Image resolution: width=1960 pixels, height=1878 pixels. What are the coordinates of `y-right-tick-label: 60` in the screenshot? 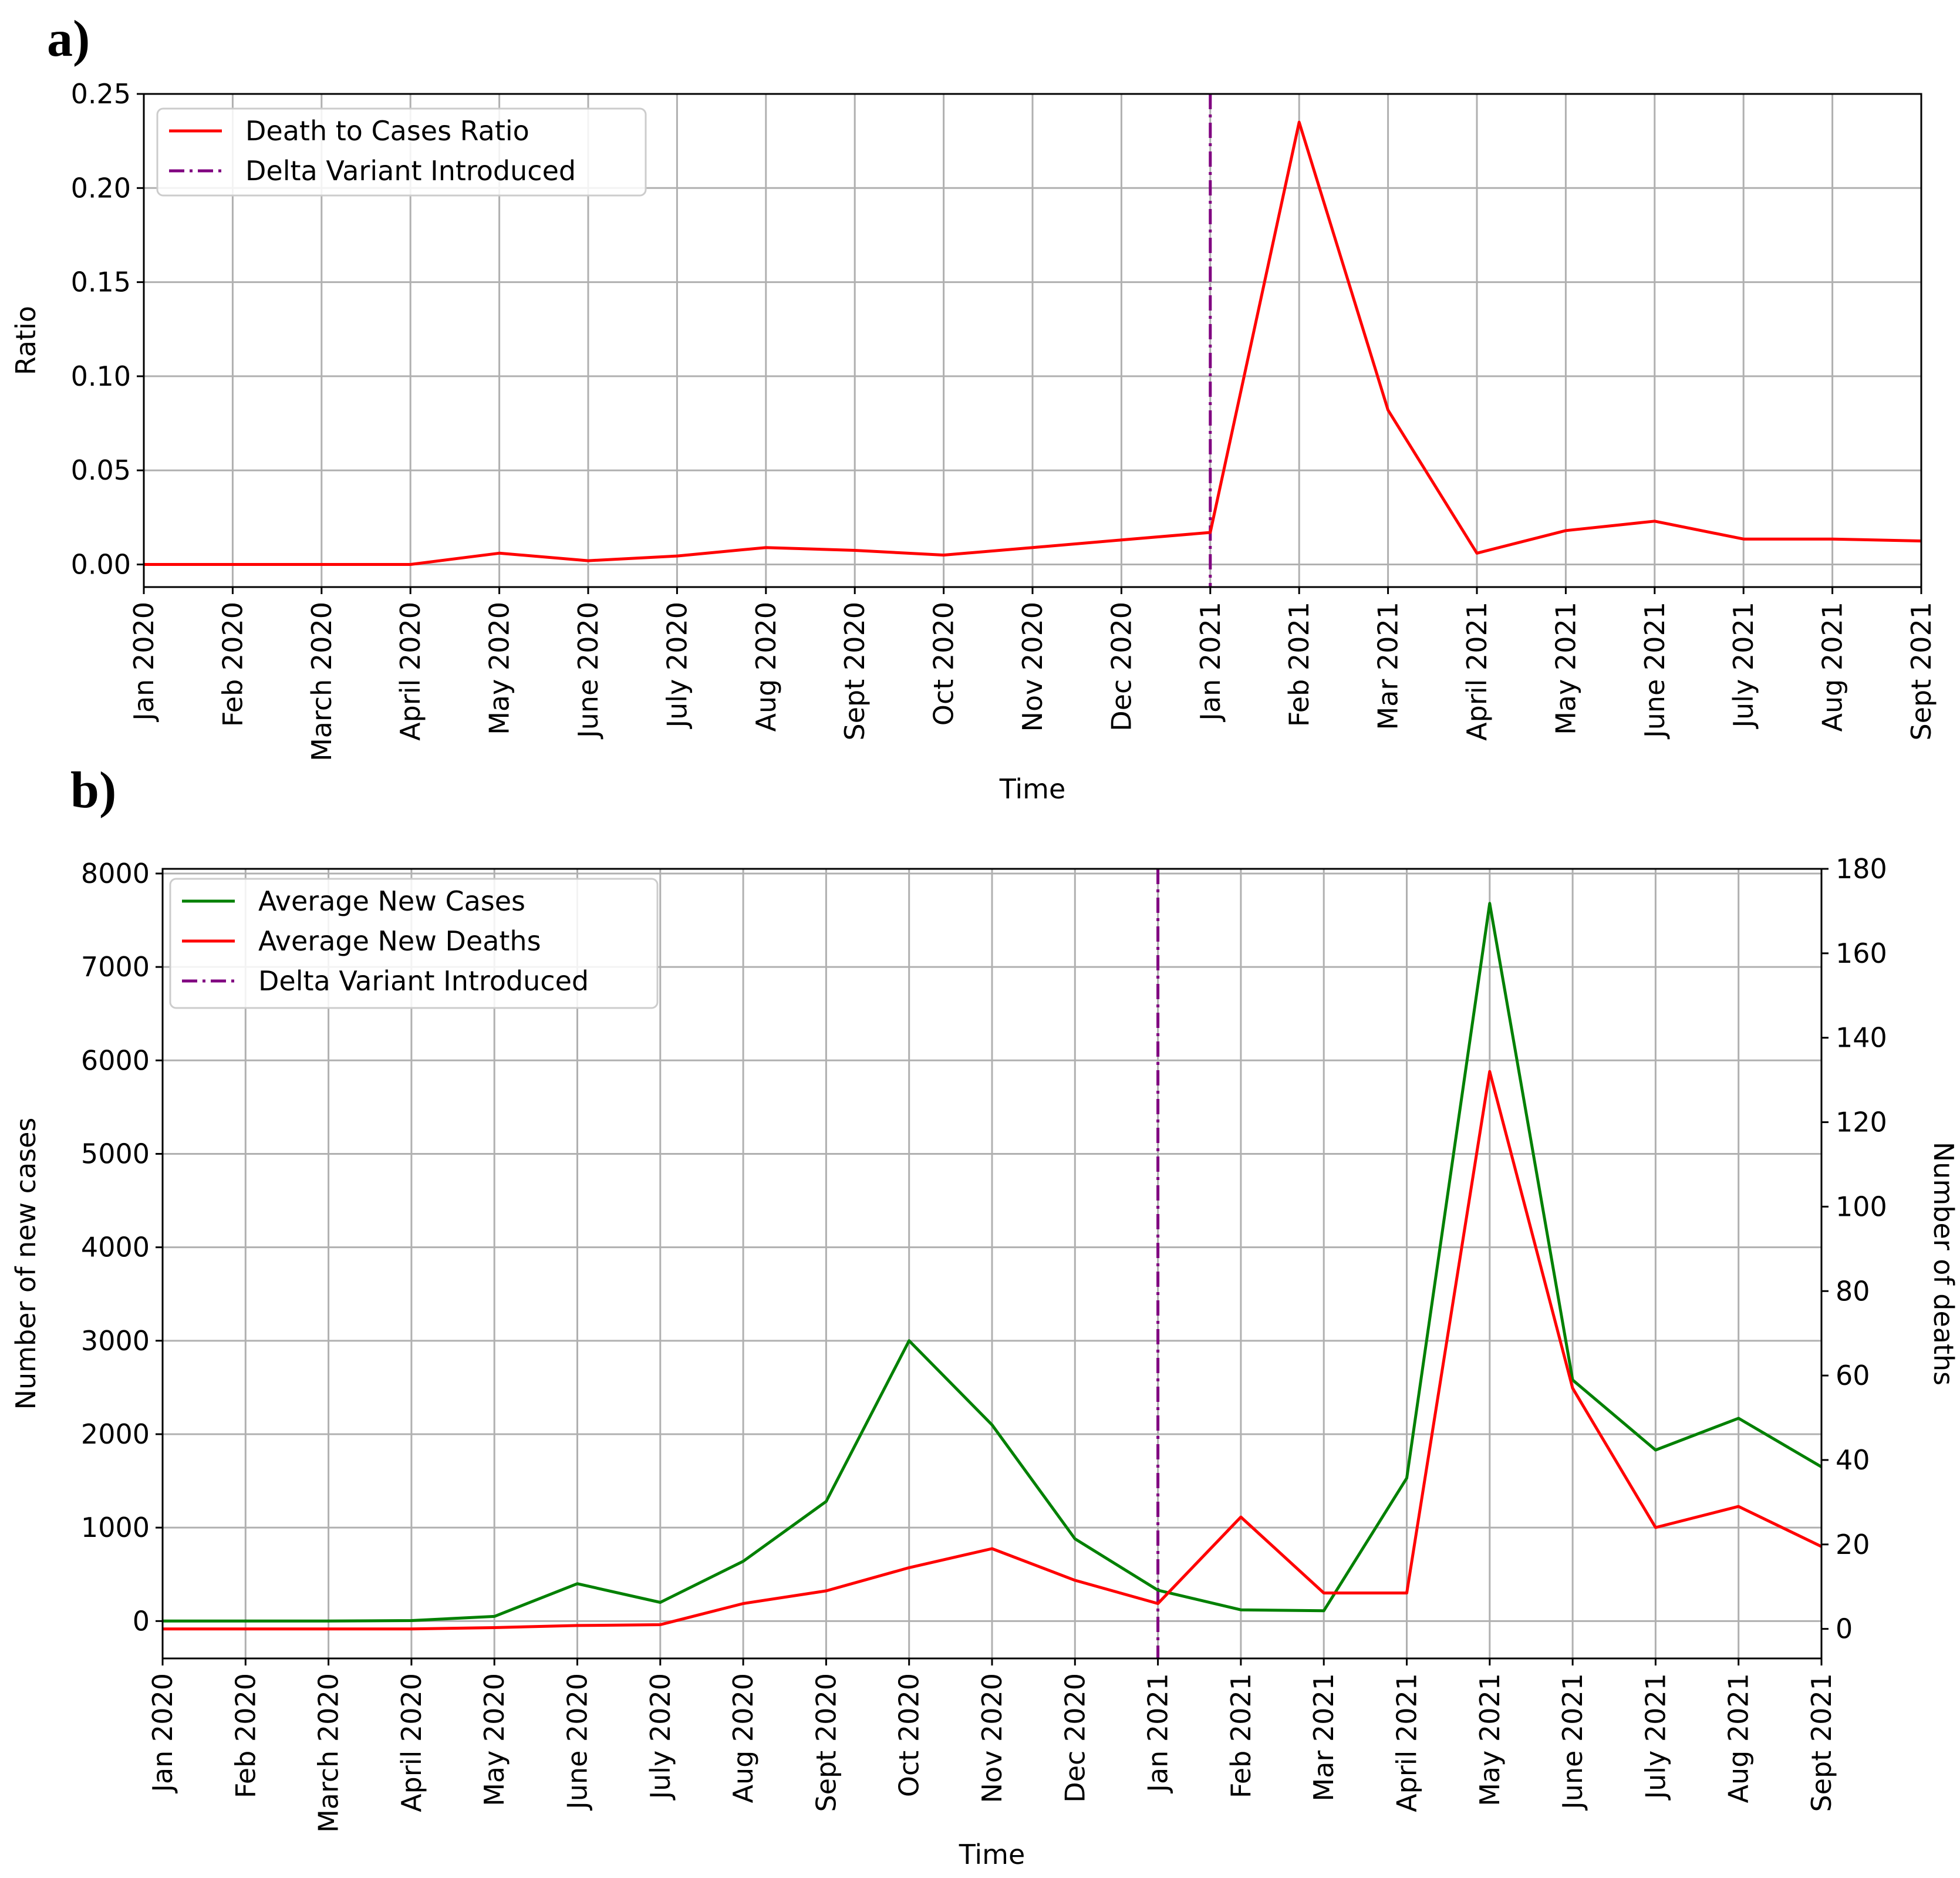 It's located at (1853, 1375).